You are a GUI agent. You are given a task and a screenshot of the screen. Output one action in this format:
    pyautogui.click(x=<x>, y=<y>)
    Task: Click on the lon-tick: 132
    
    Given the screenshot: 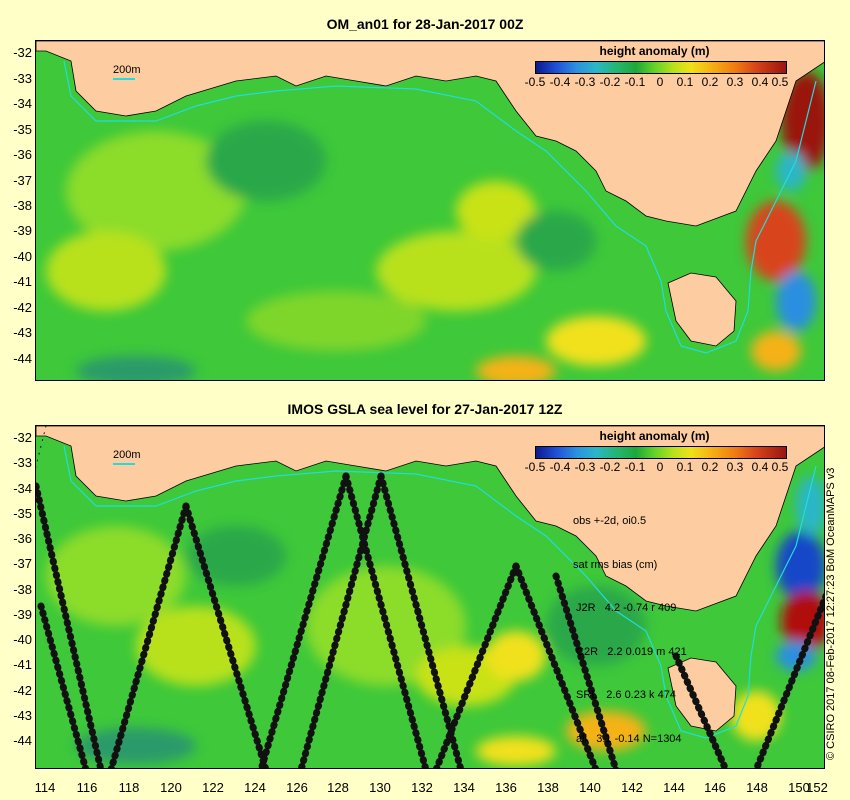 What is the action you would take?
    pyautogui.click(x=422, y=787)
    